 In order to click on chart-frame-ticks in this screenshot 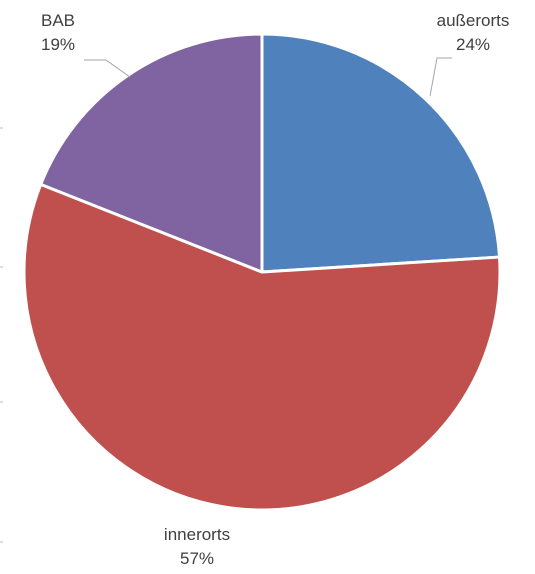, I will do `click(1, 335)`.